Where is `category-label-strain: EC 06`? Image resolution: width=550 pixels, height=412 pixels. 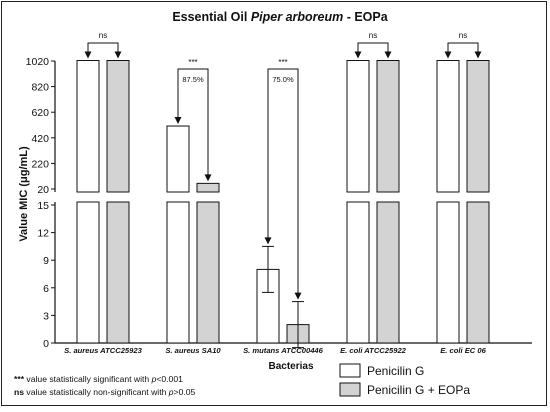 category-label-strain: EC 06 is located at coordinates (475, 350).